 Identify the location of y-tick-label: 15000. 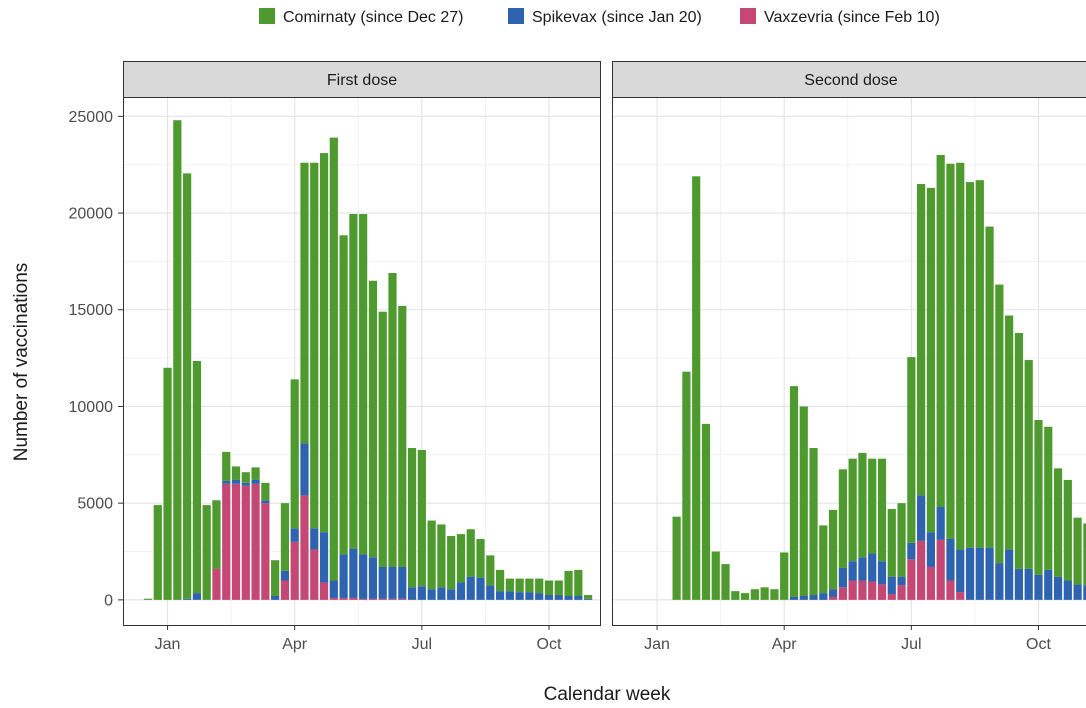
(91, 310).